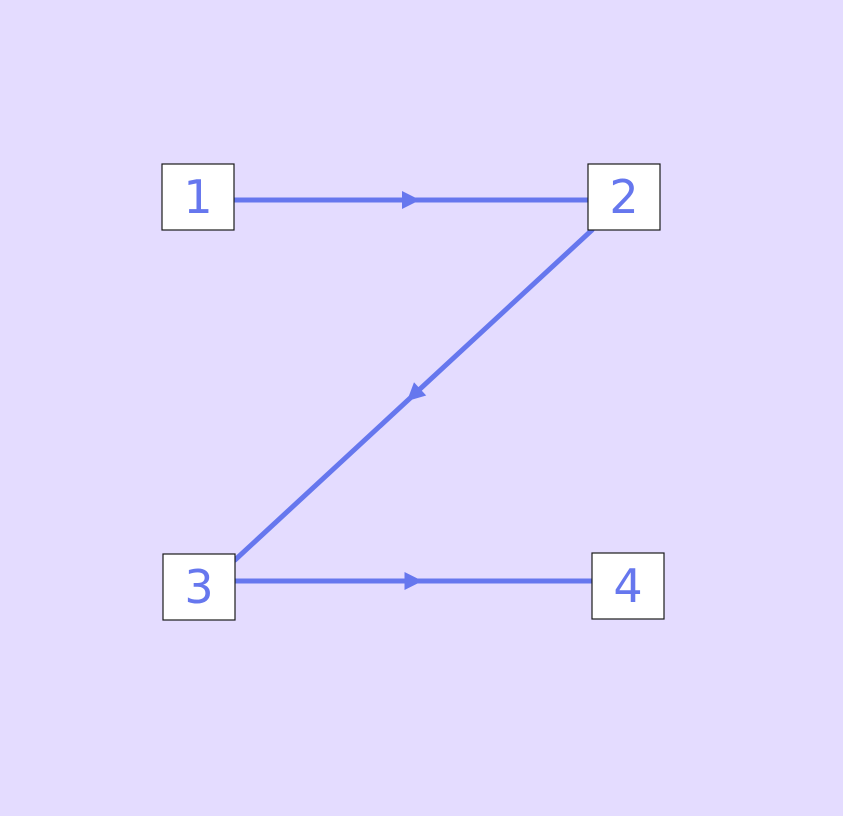  I want to click on node-3-label: 3, so click(198, 587).